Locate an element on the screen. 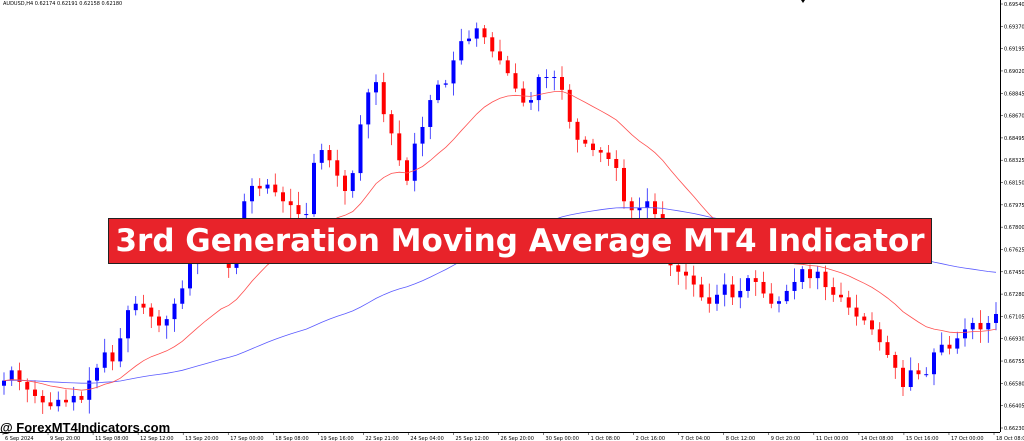  time-tick-label: 8 Oct 12:00 is located at coordinates (740, 438).